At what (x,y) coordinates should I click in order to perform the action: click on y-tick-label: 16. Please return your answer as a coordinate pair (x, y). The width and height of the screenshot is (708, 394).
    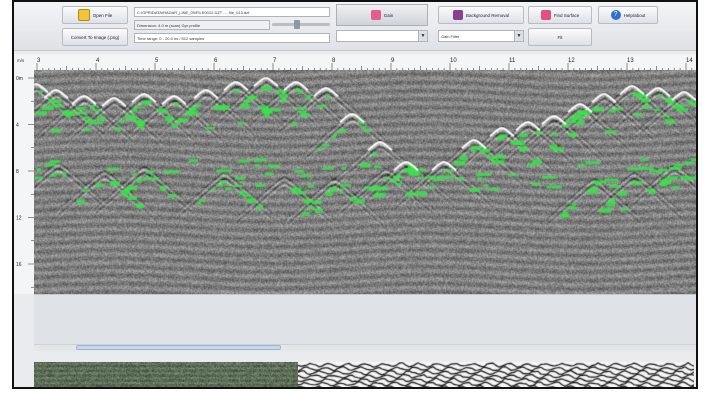
    Looking at the image, I should click on (19, 265).